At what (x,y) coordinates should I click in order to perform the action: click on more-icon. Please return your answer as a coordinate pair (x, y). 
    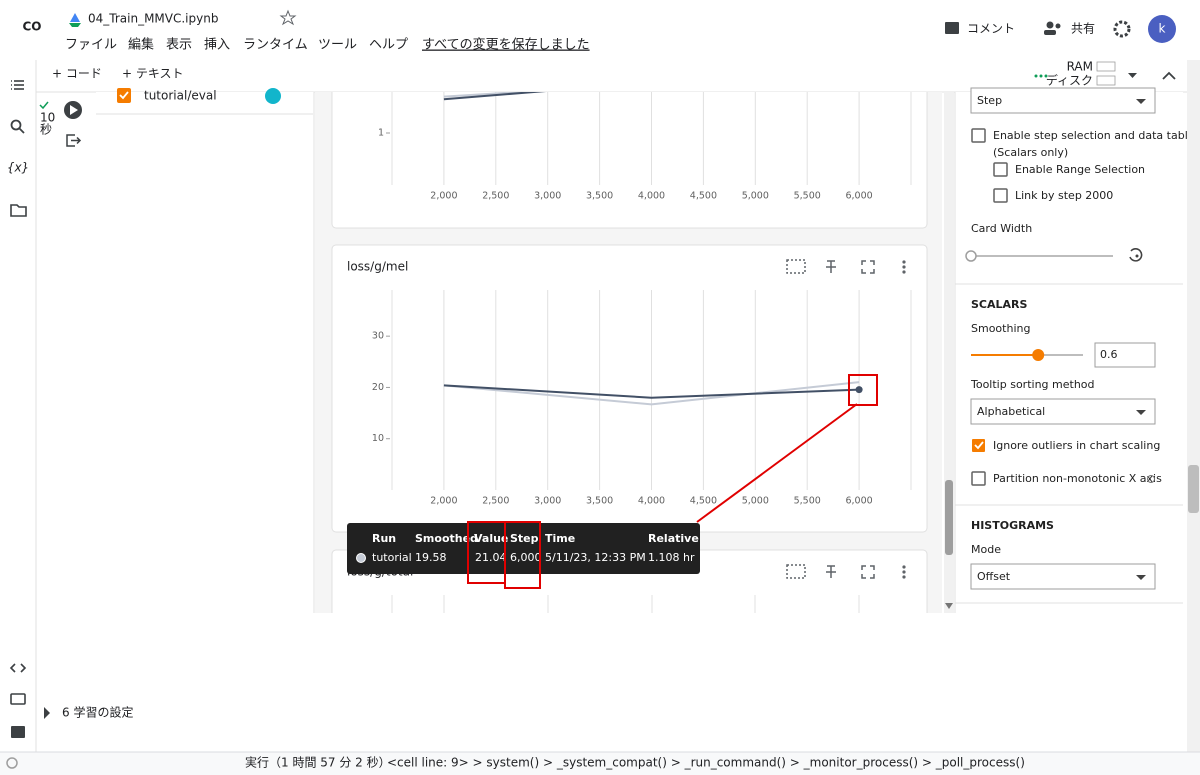
    Looking at the image, I should click on (904, 419).